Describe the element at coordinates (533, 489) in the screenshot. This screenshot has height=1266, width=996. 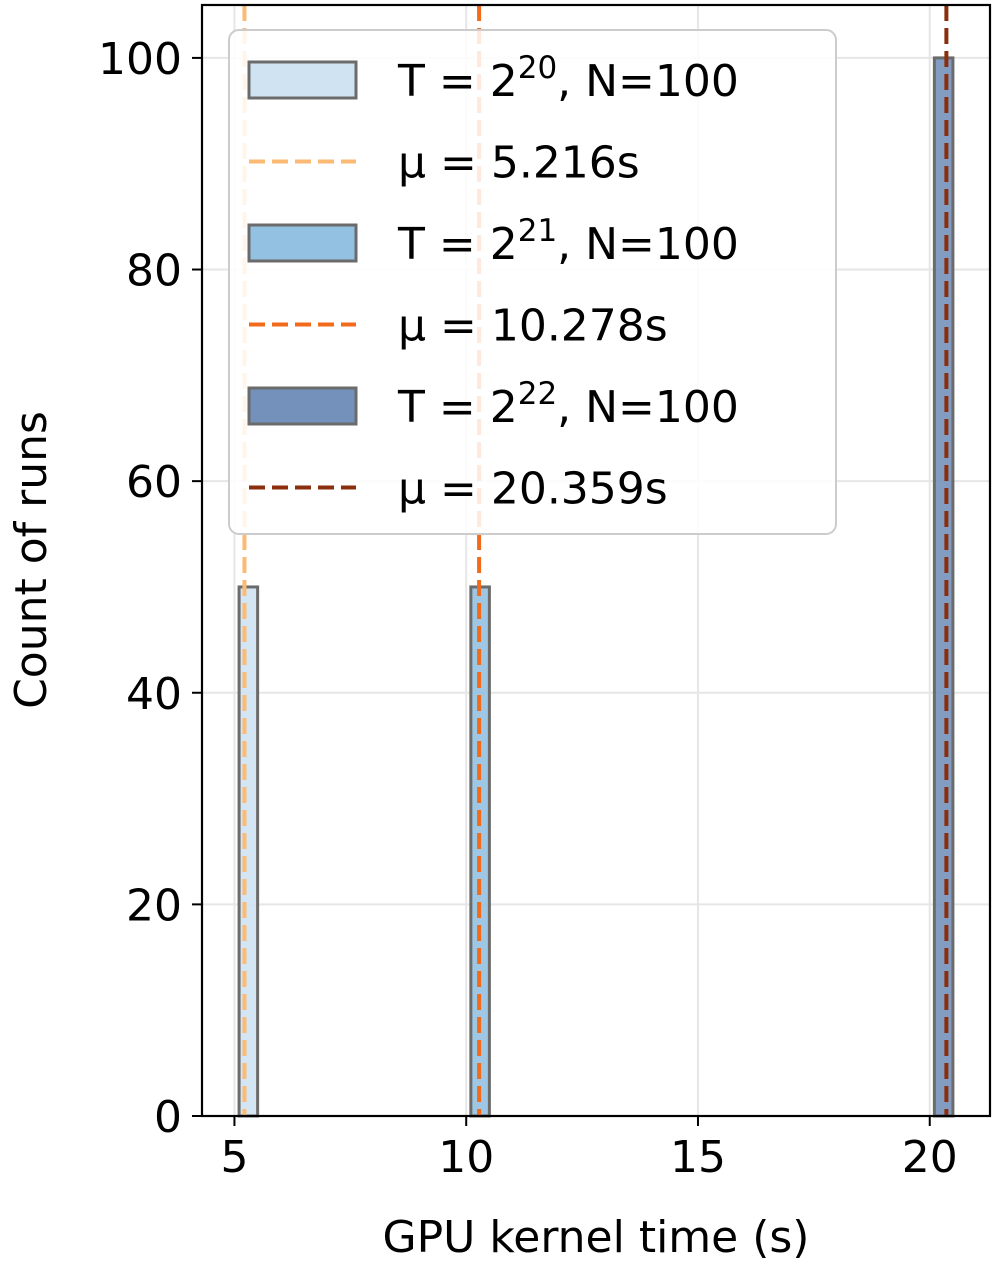
I see `legend-label-mean-2: μ = 20.359s` at that location.